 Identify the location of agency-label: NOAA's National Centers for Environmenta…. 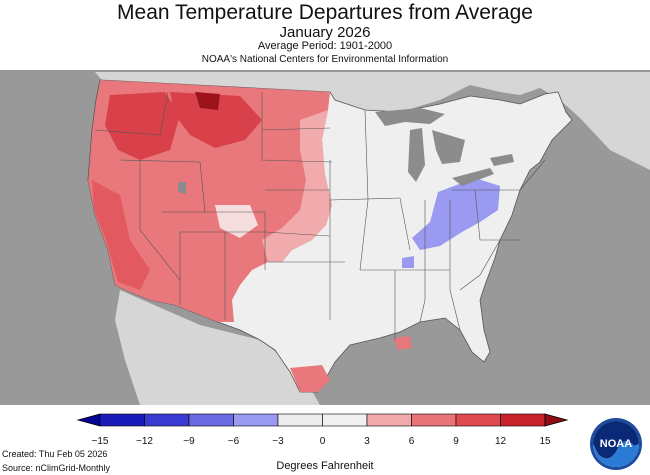
(325, 59).